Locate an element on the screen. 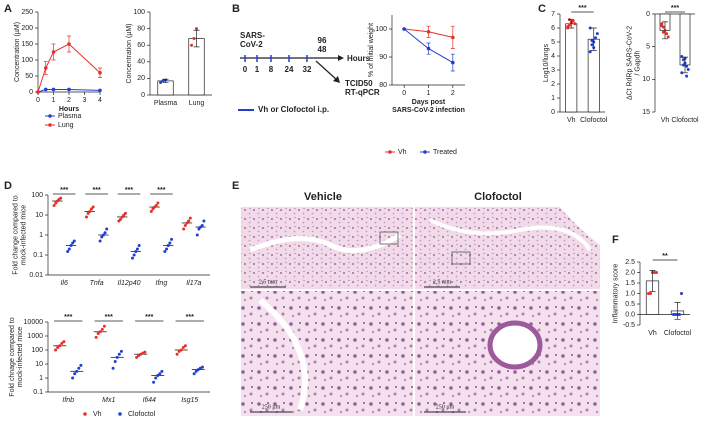  y-tick-label: 7 is located at coordinates (553, 14).